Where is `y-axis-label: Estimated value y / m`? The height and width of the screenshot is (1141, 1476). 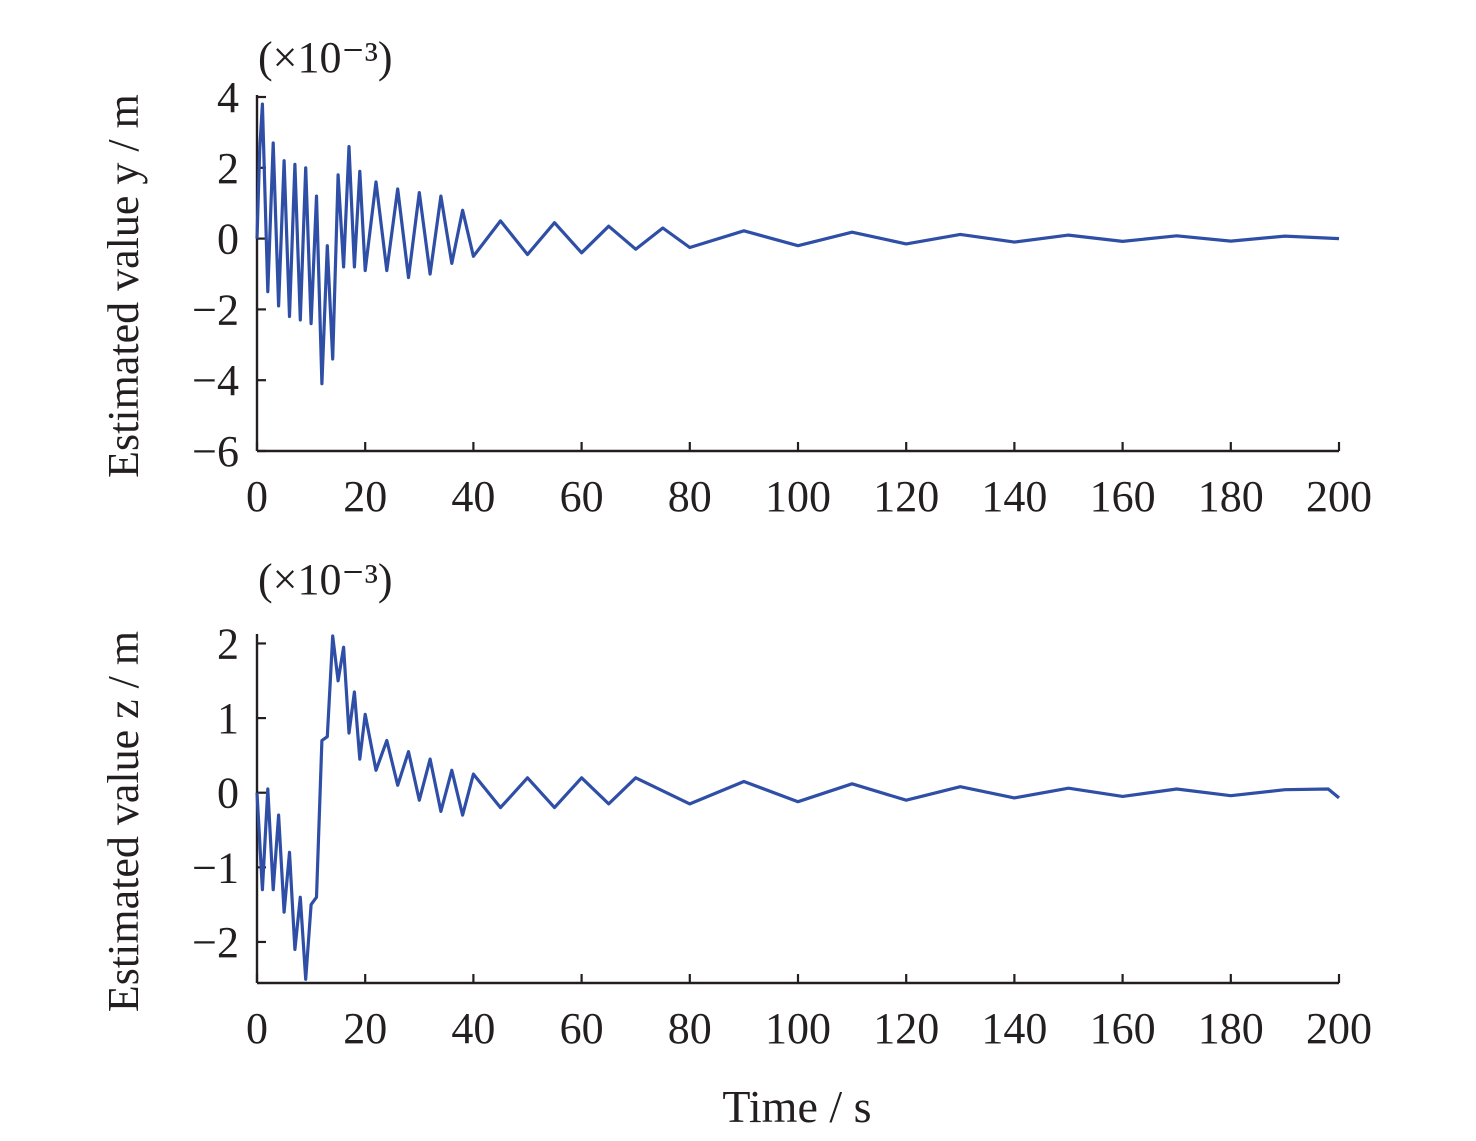
y-axis-label: Estimated value y / m is located at coordinates (123, 286).